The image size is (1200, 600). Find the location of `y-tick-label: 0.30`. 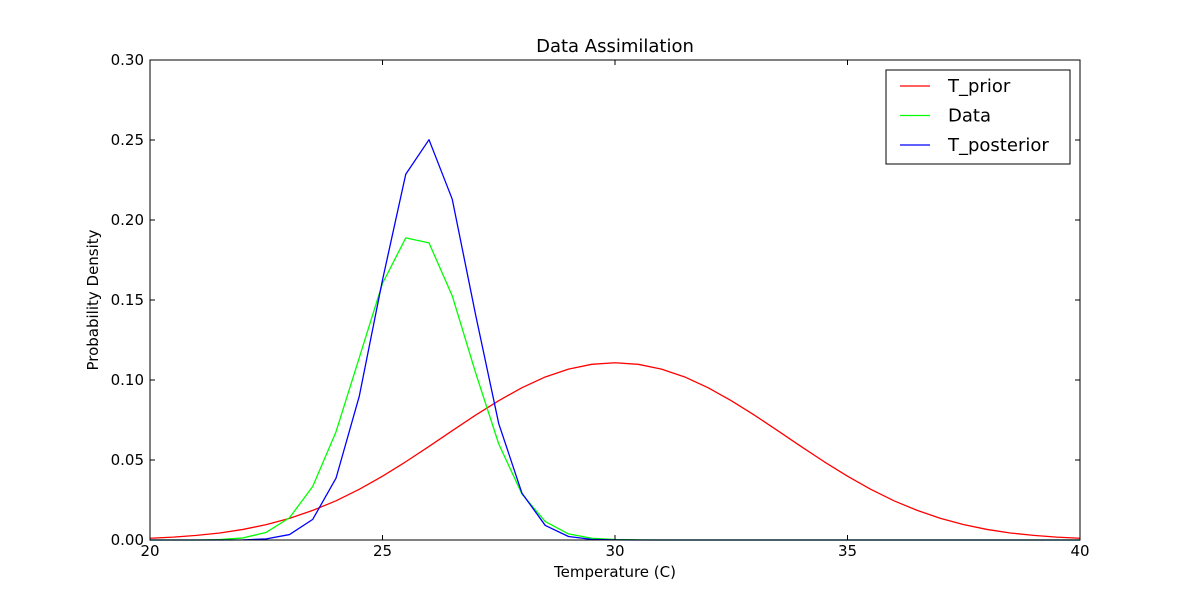

y-tick-label: 0.30 is located at coordinates (127, 60).